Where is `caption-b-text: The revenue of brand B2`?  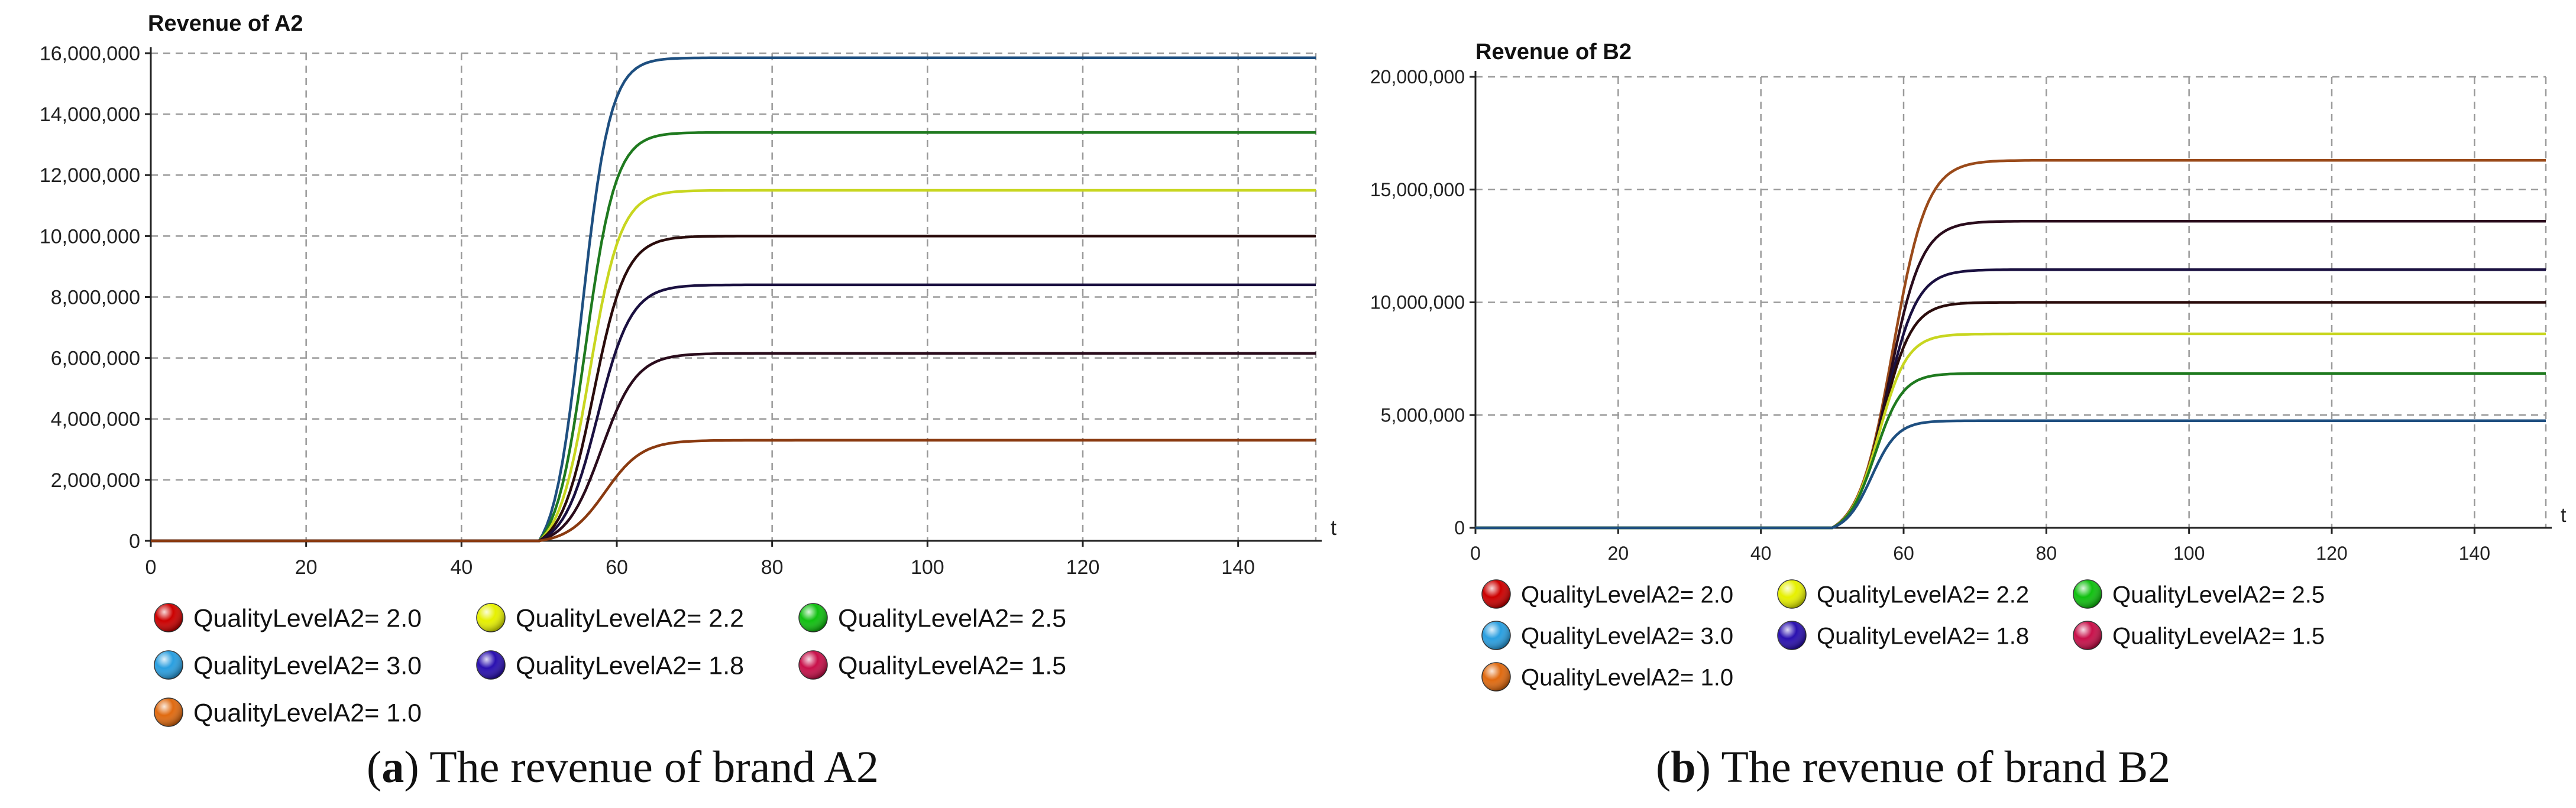
caption-b-text: The revenue of brand B2 is located at coordinates (1946, 767).